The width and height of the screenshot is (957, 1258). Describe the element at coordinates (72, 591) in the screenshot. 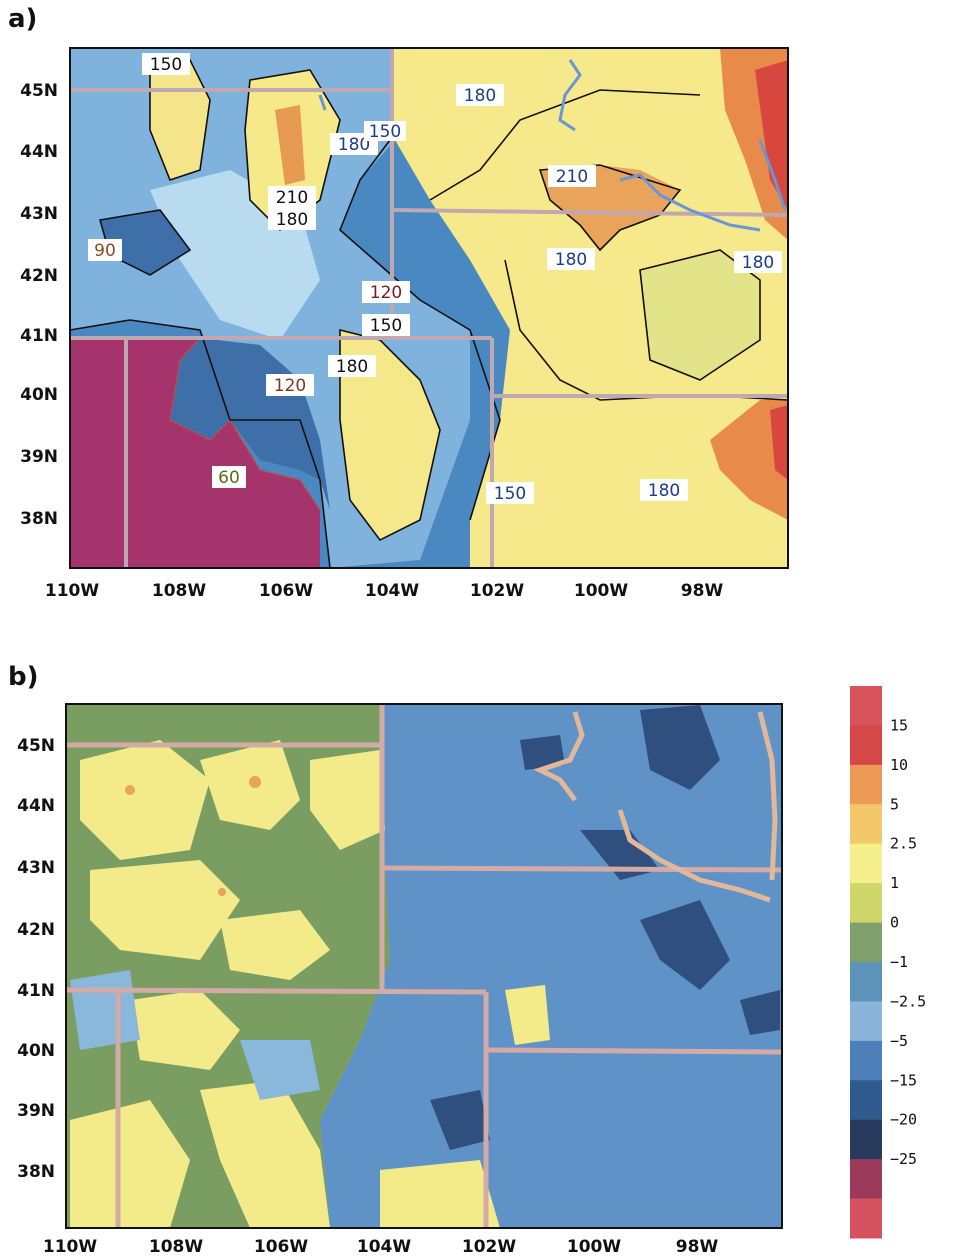

I see `lon-tick-a: 110W` at that location.